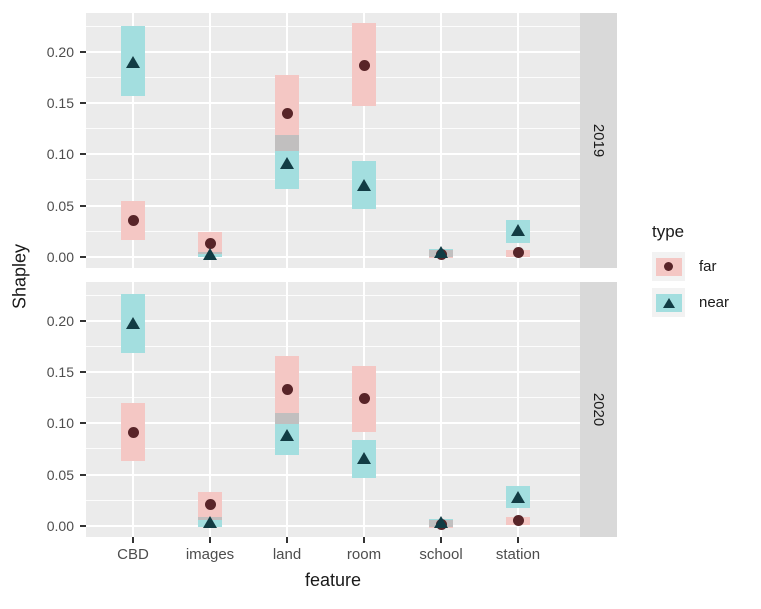  I want to click on near-swatch, so click(668, 302).